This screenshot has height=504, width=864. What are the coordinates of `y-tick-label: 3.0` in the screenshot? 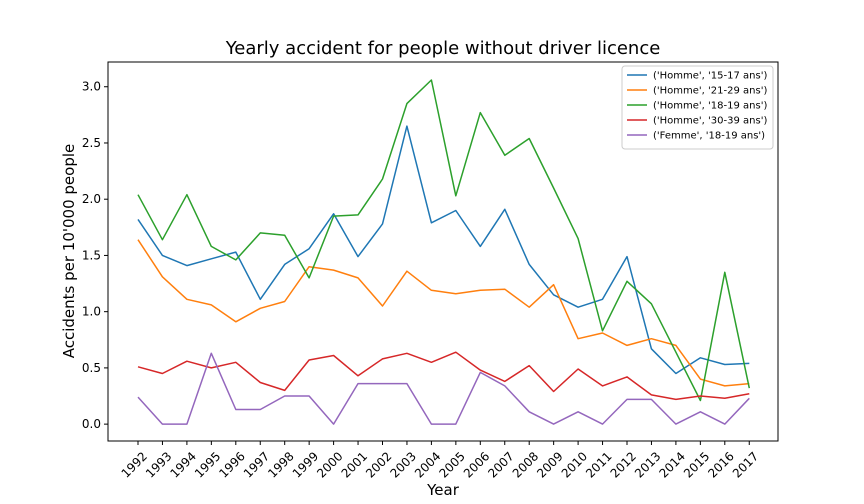 It's located at (91, 87).